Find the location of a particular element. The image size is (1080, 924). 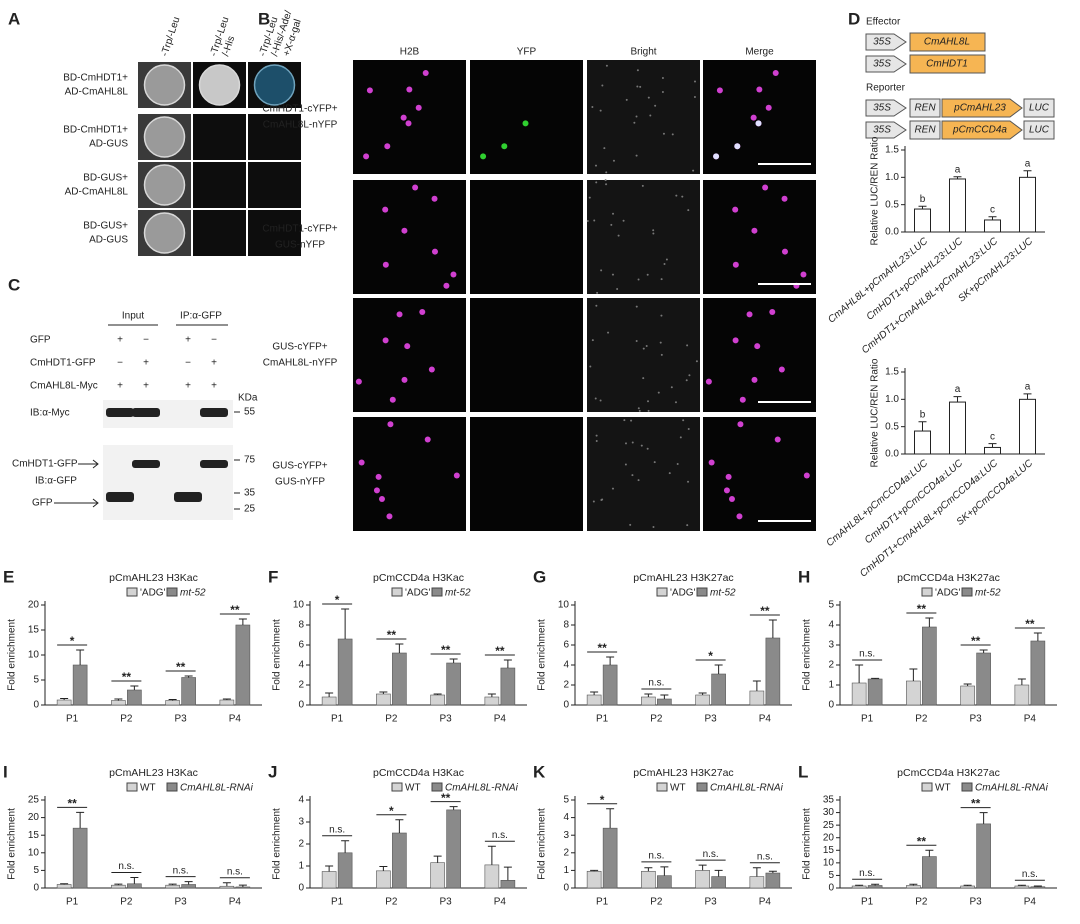

column-header: -Trp/-Leu is located at coordinates (170, 37).